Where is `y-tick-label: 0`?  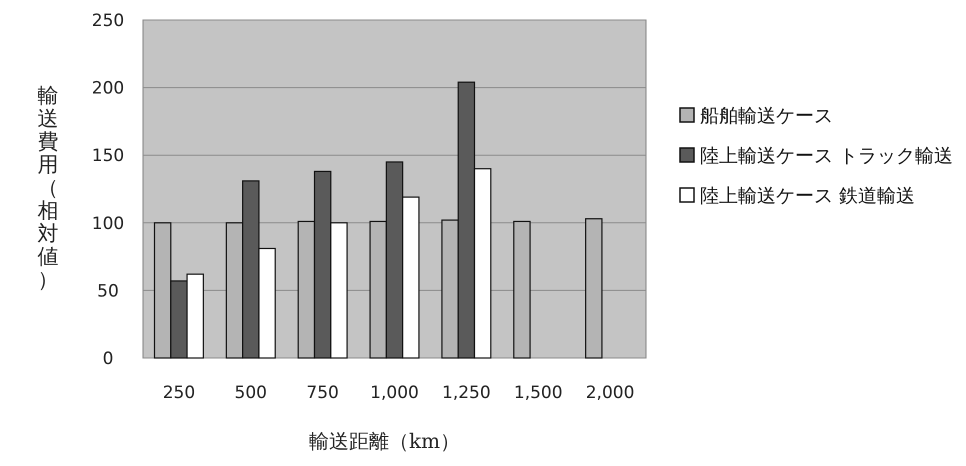
y-tick-label: 0 is located at coordinates (108, 359).